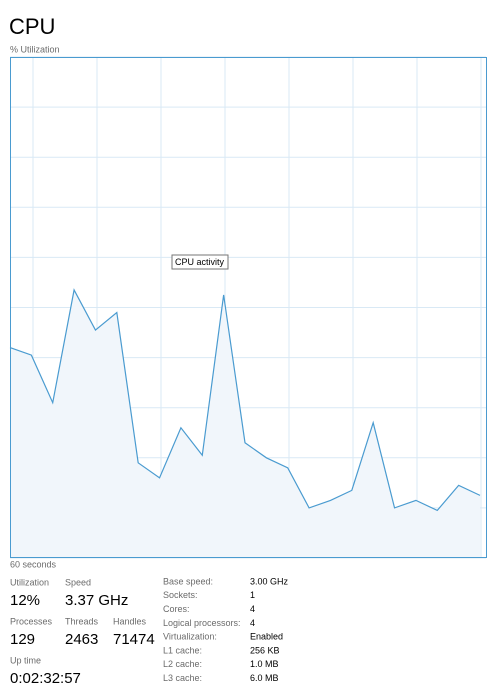 The height and width of the screenshot is (700, 487). What do you see at coordinates (190, 637) in the screenshot?
I see `detail-label: Virtualization:` at bounding box center [190, 637].